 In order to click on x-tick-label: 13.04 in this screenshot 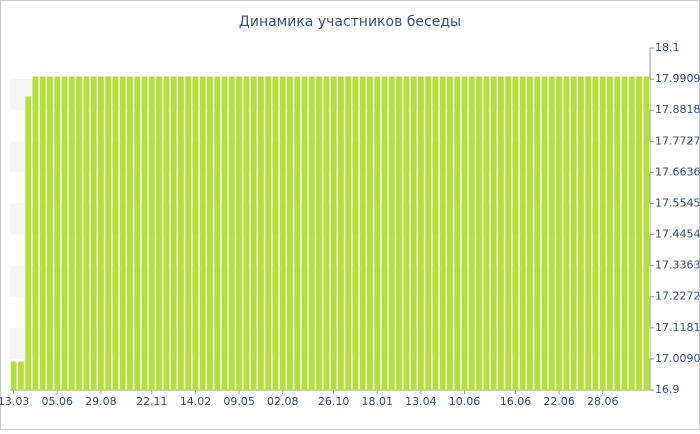, I will do `click(421, 401)`.